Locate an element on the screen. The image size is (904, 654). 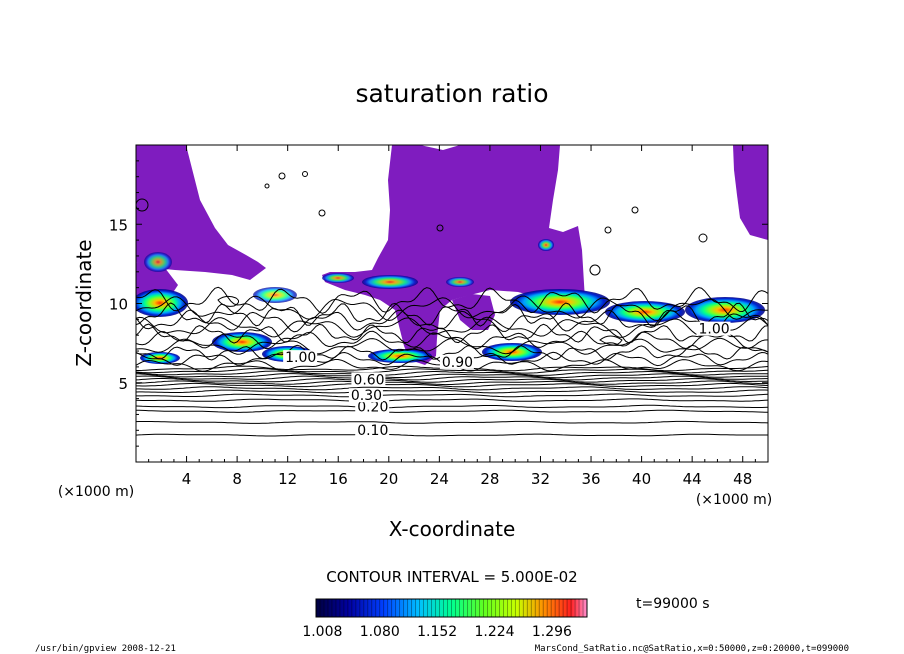
x-tick-label: 44 is located at coordinates (692, 479).